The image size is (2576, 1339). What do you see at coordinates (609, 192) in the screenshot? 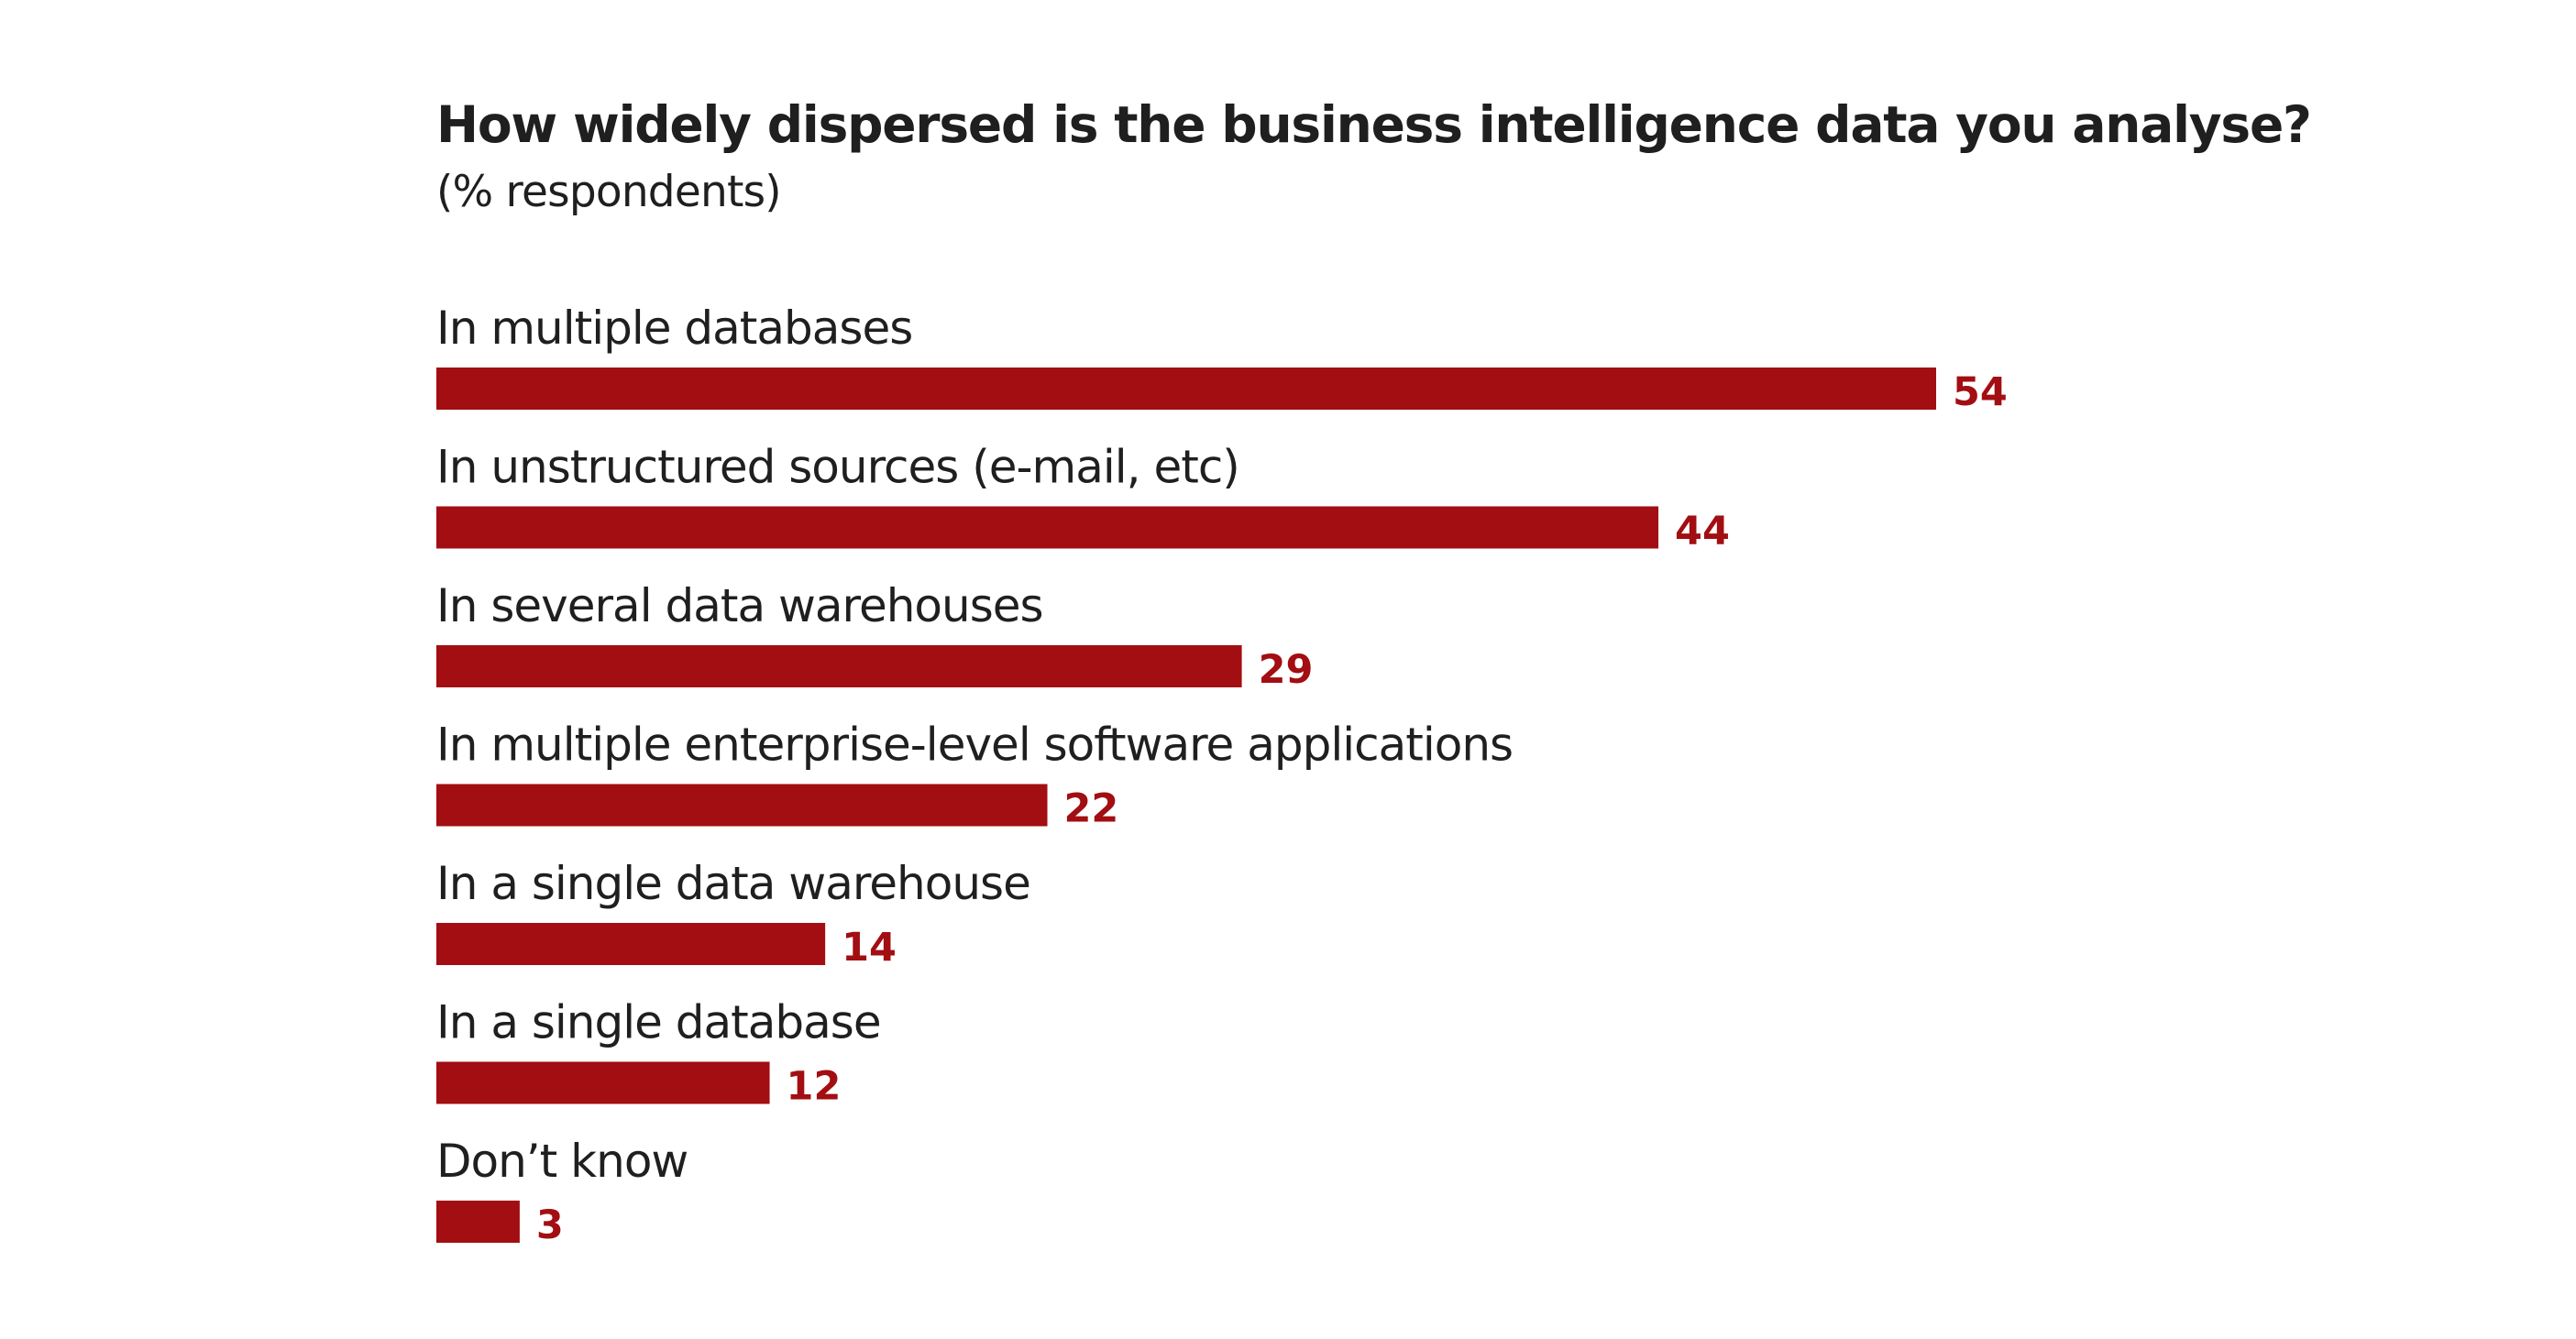
I see `chart-subtitle: (% respondents)` at bounding box center [609, 192].